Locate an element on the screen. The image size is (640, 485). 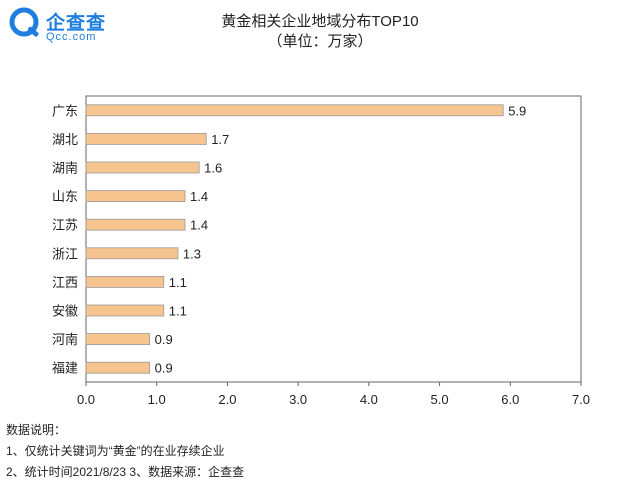
x-tick-label: 4.0 is located at coordinates (369, 399).